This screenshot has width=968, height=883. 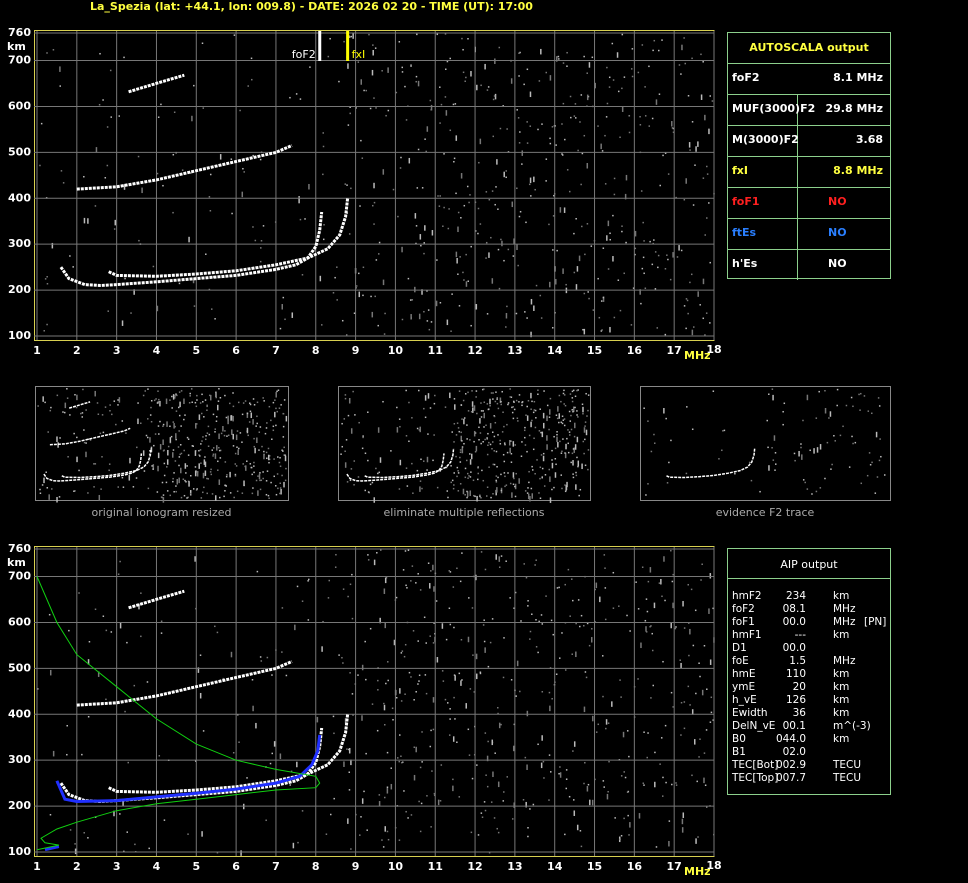 I want to click on autoscala-label: MUF(3000)F2, so click(x=773, y=108).